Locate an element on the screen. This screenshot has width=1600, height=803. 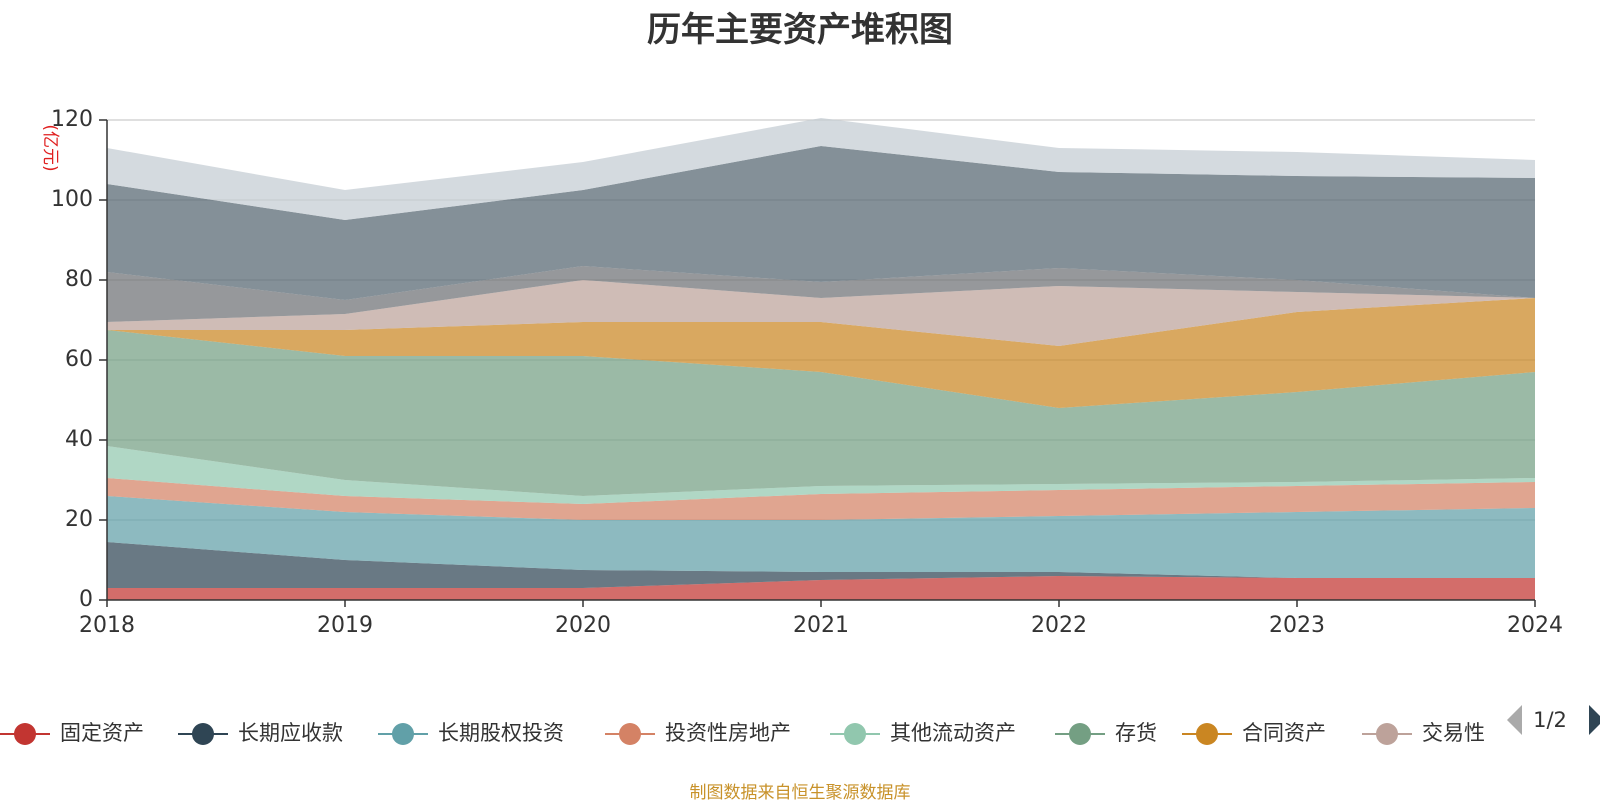
legend-item: 长期应收款 is located at coordinates (260, 733).